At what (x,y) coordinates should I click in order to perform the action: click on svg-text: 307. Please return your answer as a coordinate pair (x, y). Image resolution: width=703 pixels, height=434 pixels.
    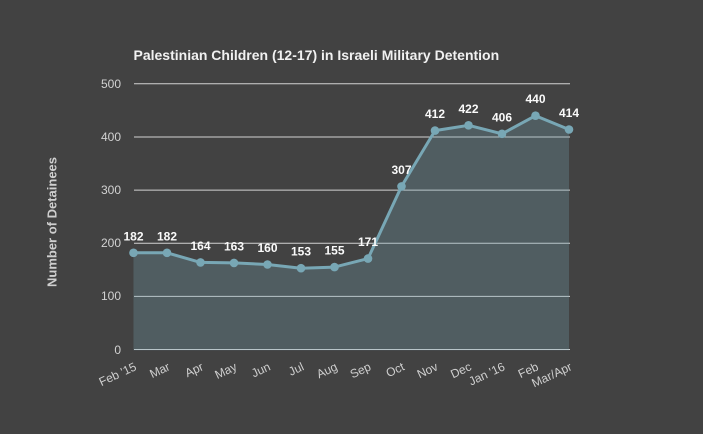
    Looking at the image, I should click on (401, 170).